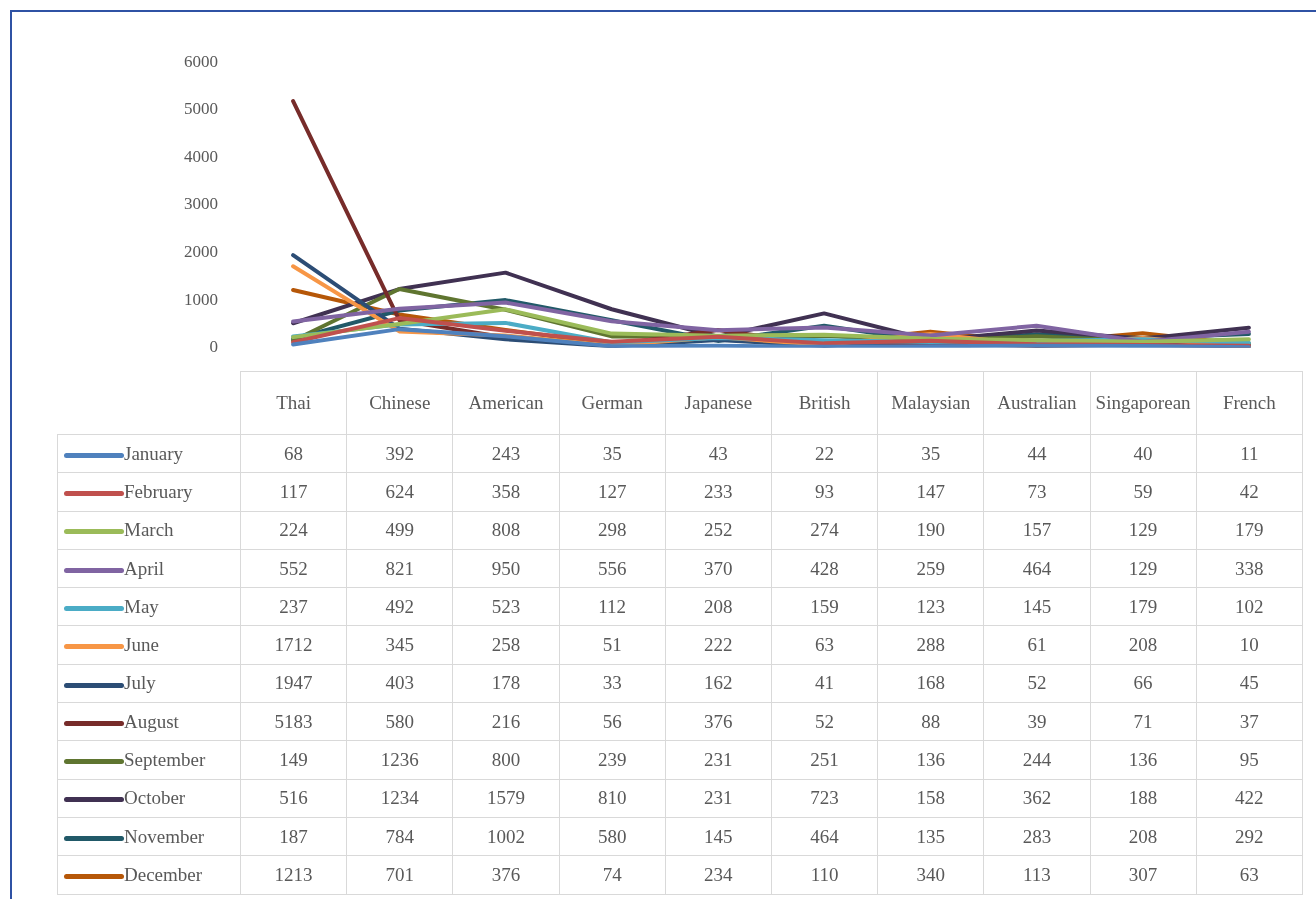 This screenshot has width=1316, height=899. What do you see at coordinates (1249, 645) in the screenshot?
I see `data-label: 10` at bounding box center [1249, 645].